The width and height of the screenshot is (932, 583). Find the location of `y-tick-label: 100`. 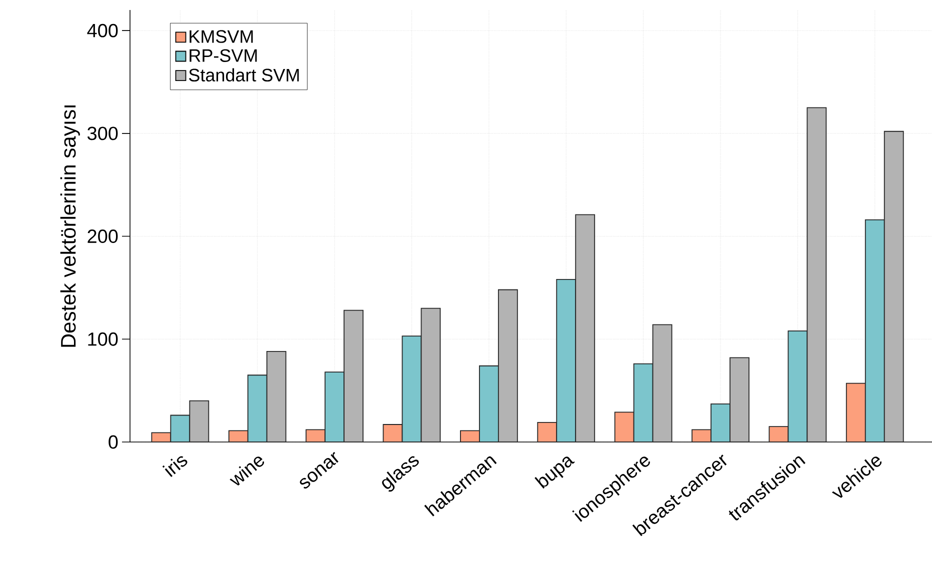

y-tick-label: 100 is located at coordinates (103, 339).